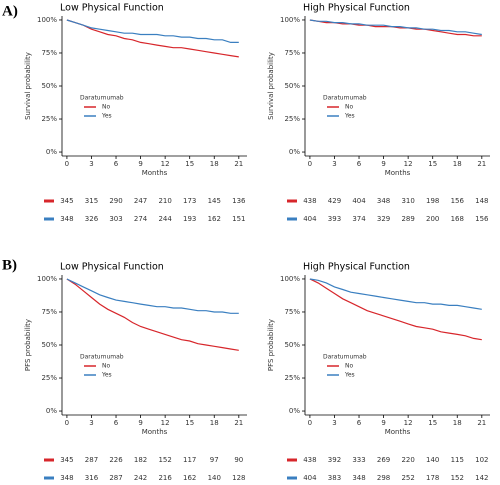 This screenshot has width=500, height=485. I want to click on at-risk-count: 115, so click(457, 460).